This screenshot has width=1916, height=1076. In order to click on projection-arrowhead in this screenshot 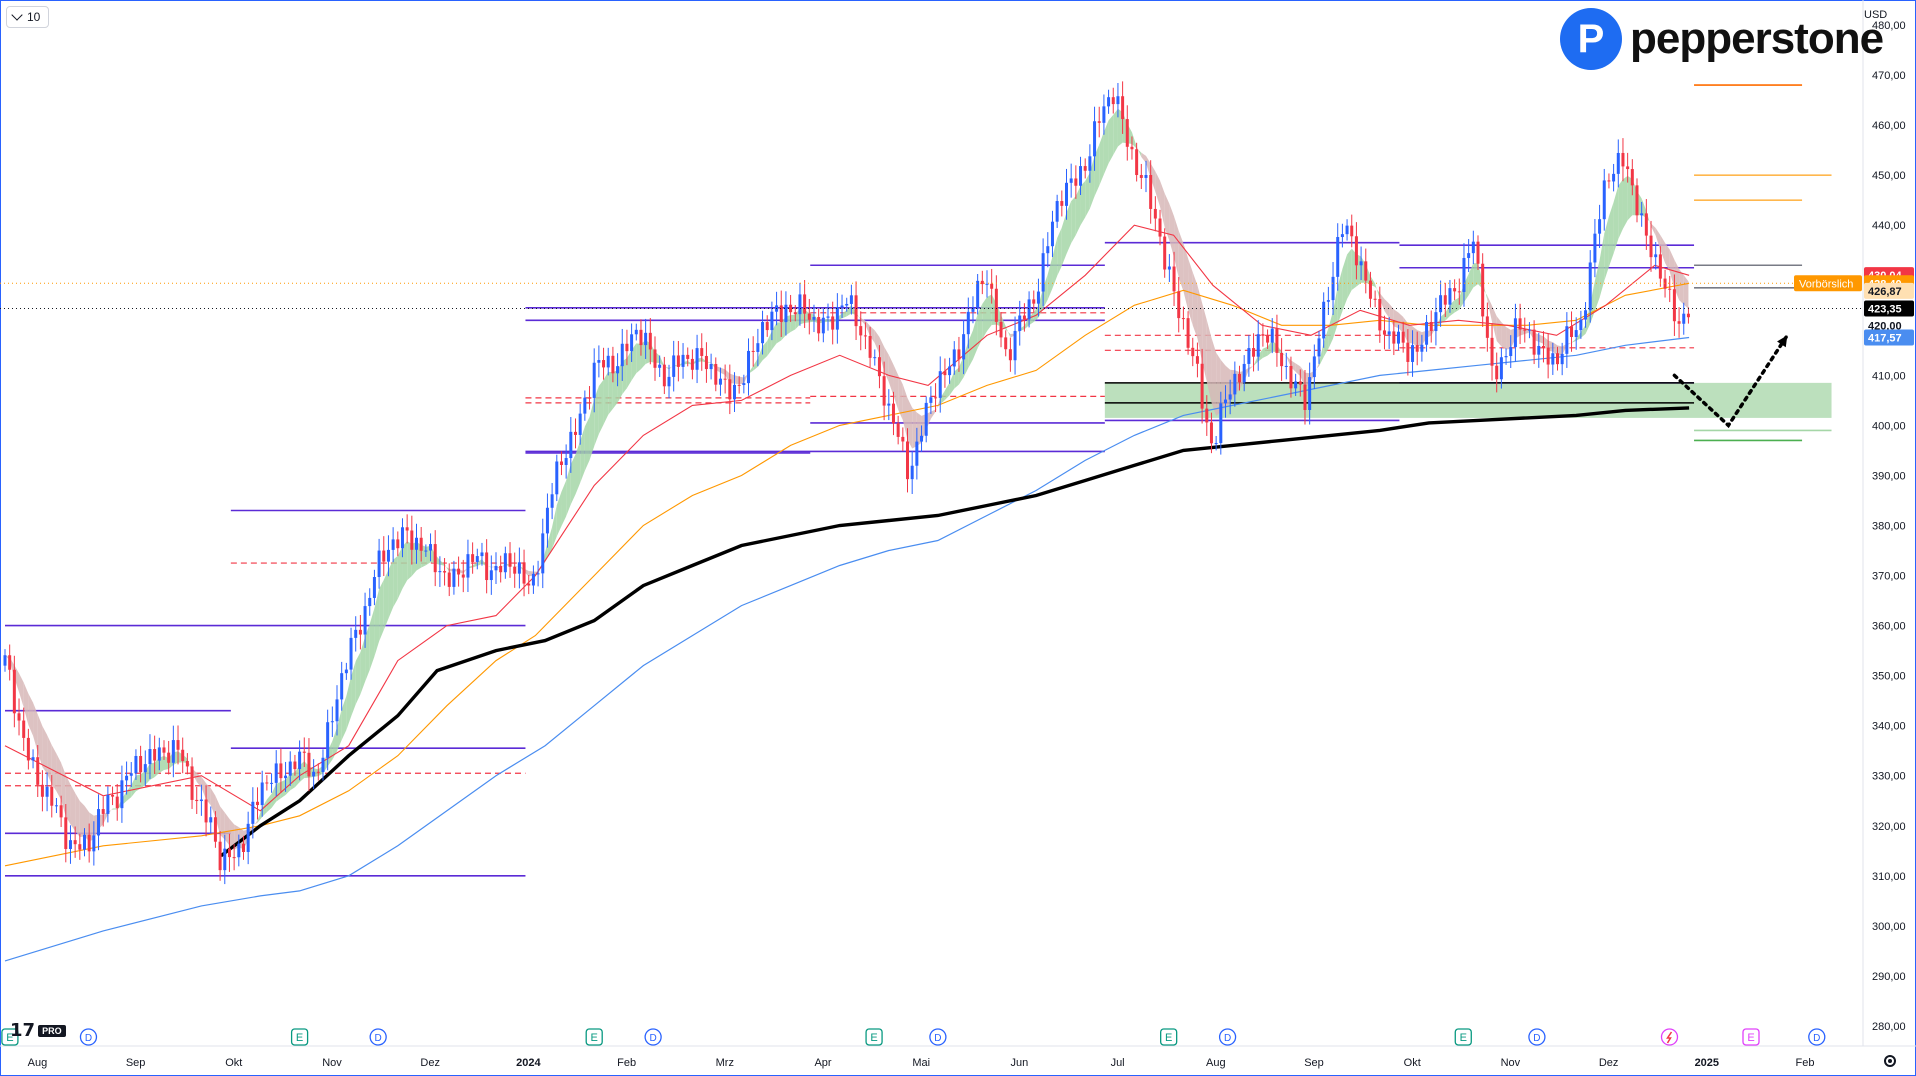, I will do `click(1782, 341)`.